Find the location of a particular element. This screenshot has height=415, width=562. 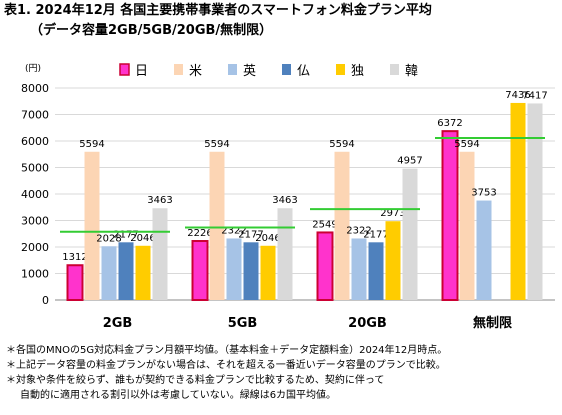

data-label: 2028 is located at coordinates (108, 238).